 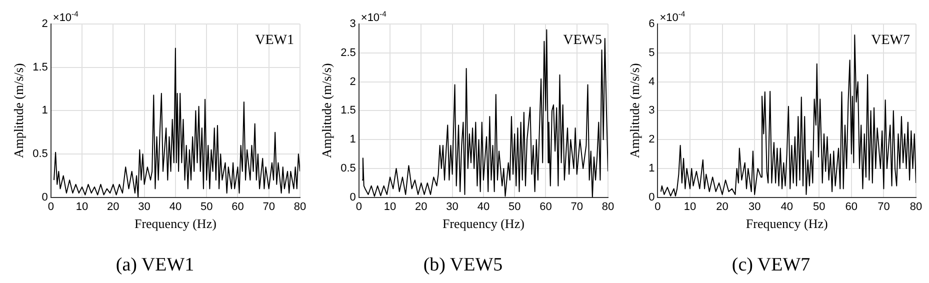 What do you see at coordinates (771, 265) in the screenshot?
I see `text: (c) VEW7` at bounding box center [771, 265].